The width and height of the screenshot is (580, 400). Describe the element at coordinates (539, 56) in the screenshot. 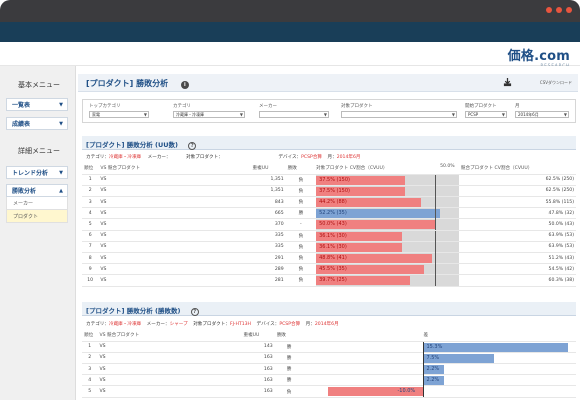

I see `kakaku-logo: 価格.com RESEARCH` at that location.